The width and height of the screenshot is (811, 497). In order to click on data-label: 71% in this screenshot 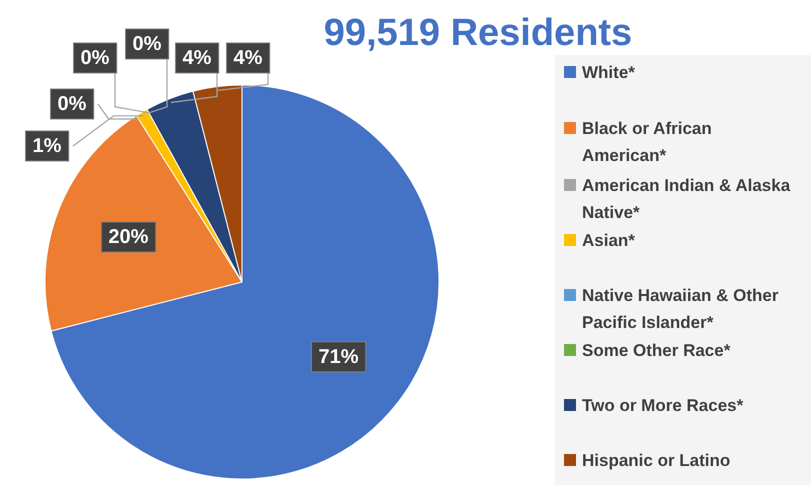, I will do `click(338, 357)`.